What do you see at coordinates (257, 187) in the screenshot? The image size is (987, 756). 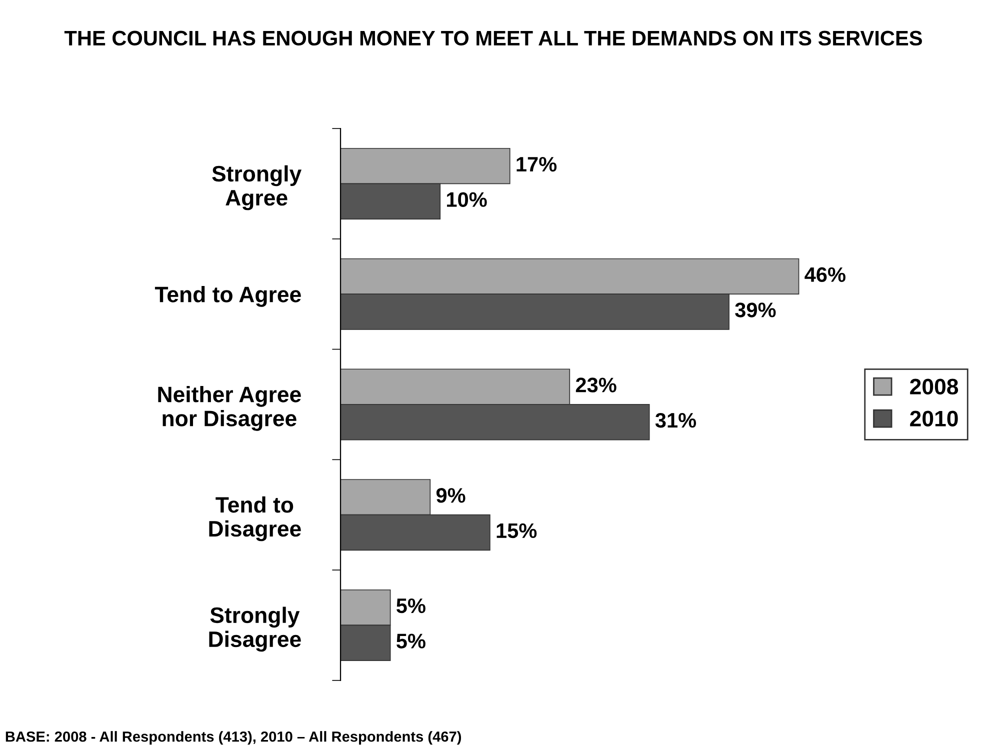 I see `y-tick-label: Strongly Agree` at bounding box center [257, 187].